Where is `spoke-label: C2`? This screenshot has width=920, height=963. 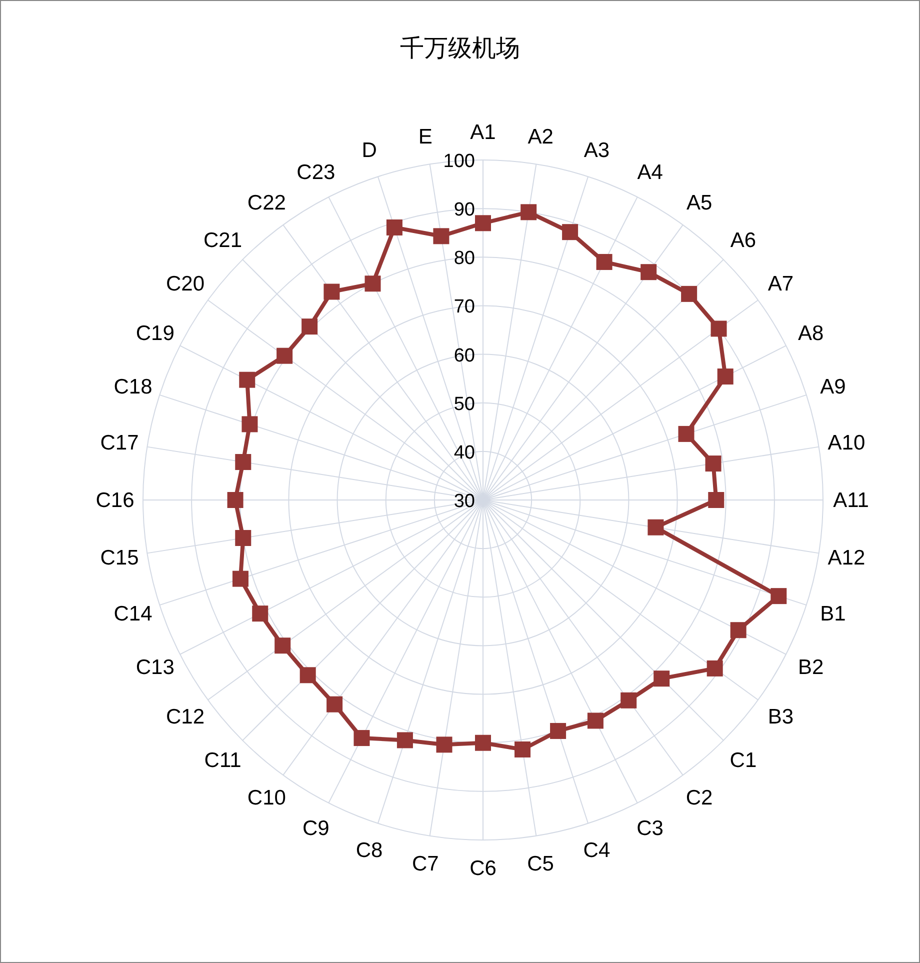 spoke-label: C2 is located at coordinates (699, 798).